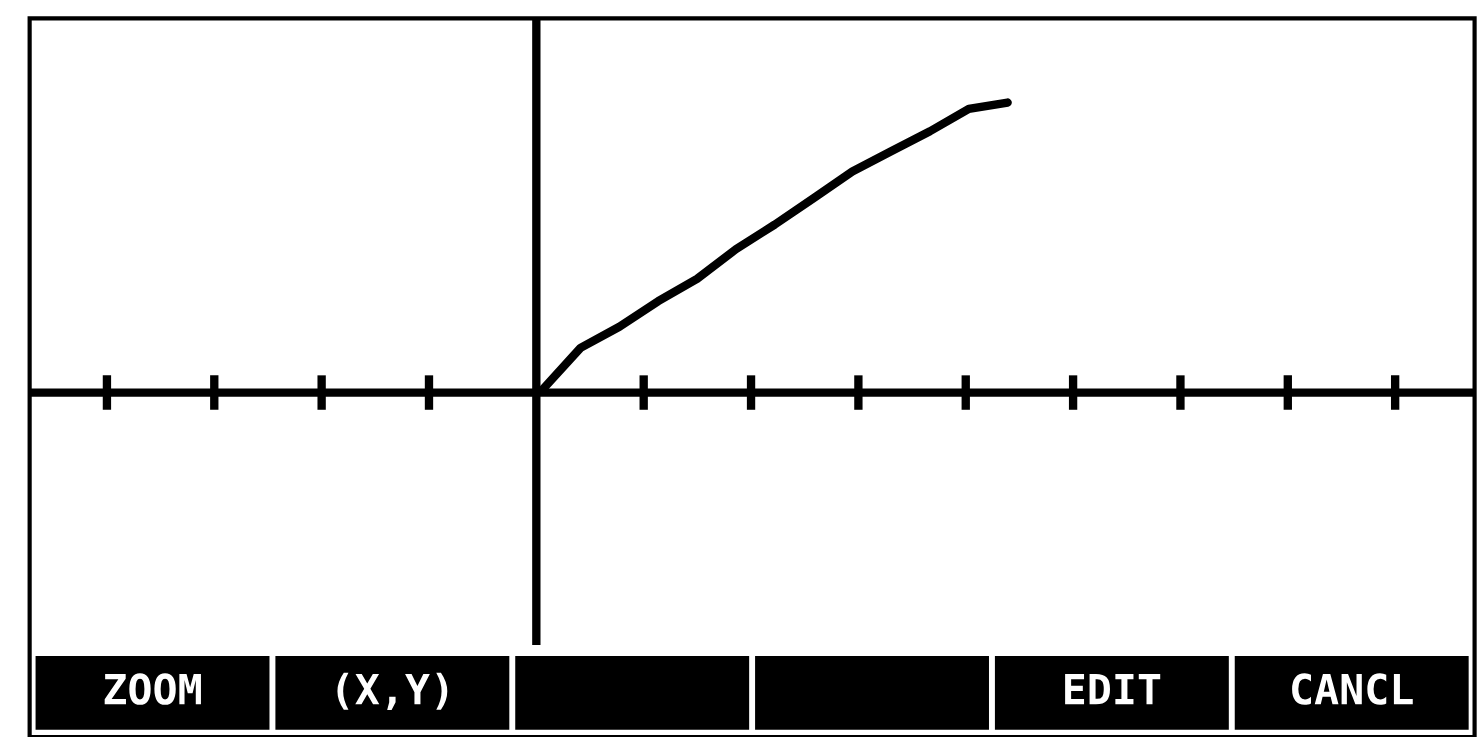 This screenshot has width=1482, height=737. I want to click on text: CANCL, so click(1352, 689).